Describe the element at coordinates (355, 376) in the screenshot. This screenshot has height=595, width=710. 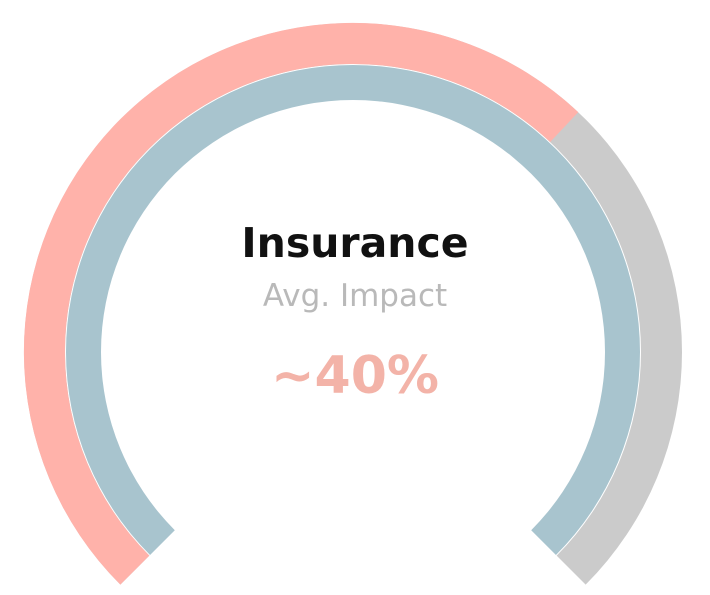
I see `gauge-value: ~40%` at that location.